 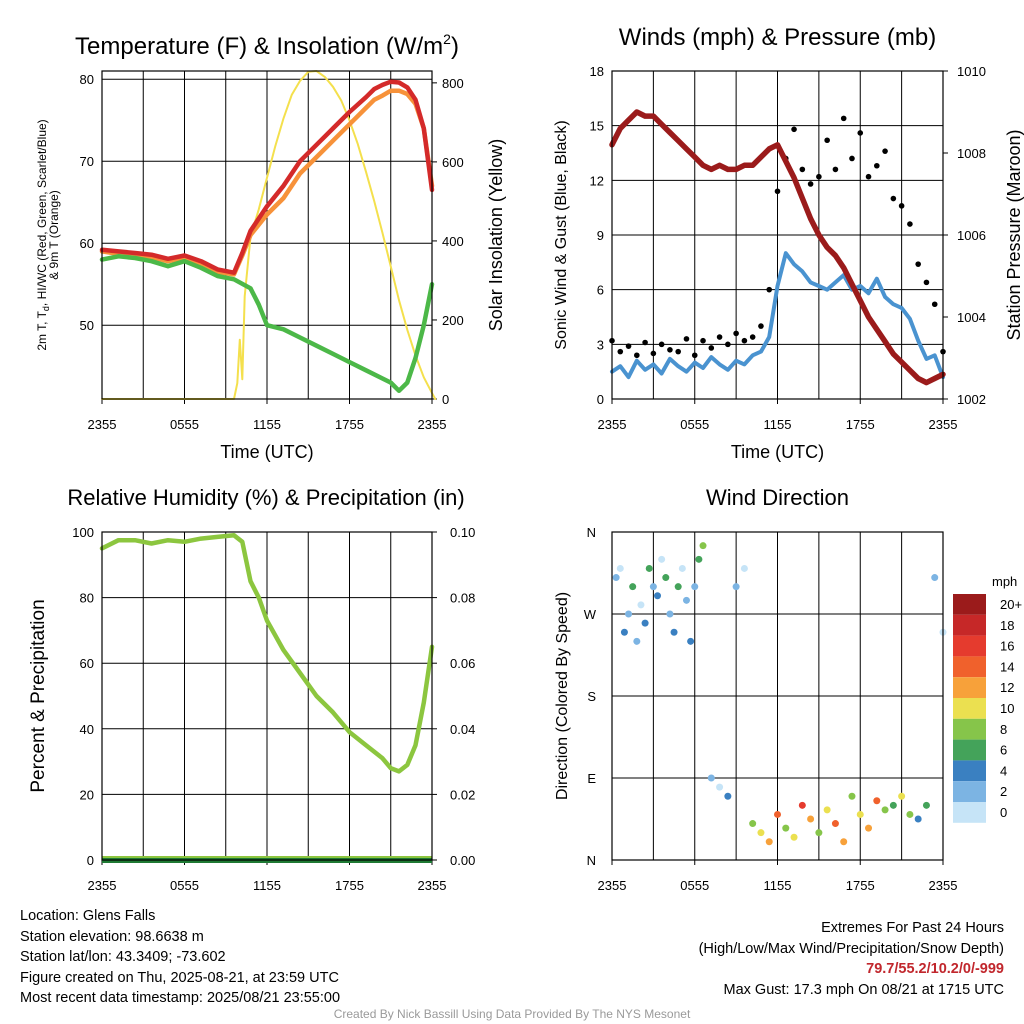 What do you see at coordinates (1003, 791) in the screenshot?
I see `legend-label: 2` at bounding box center [1003, 791].